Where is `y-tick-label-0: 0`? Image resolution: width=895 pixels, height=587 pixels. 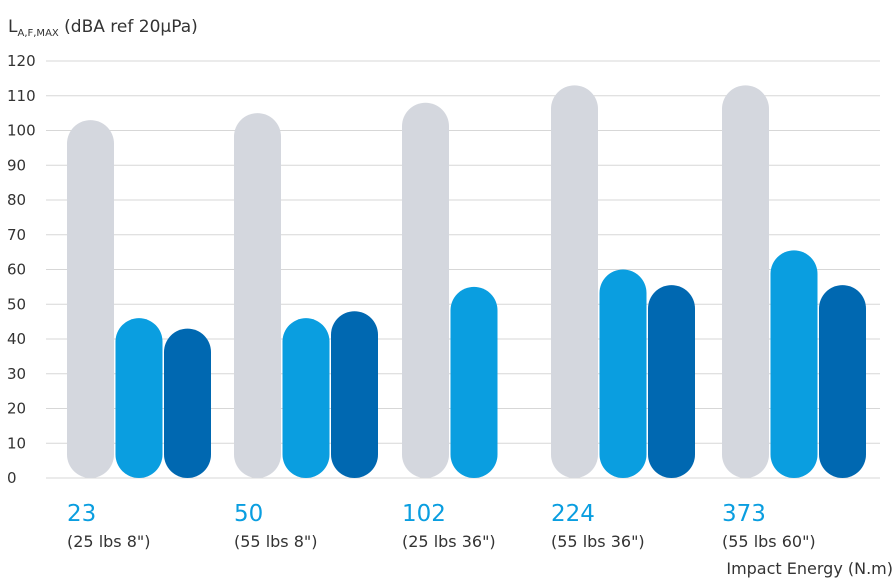
y-tick-label-0: 0 is located at coordinates (12, 478).